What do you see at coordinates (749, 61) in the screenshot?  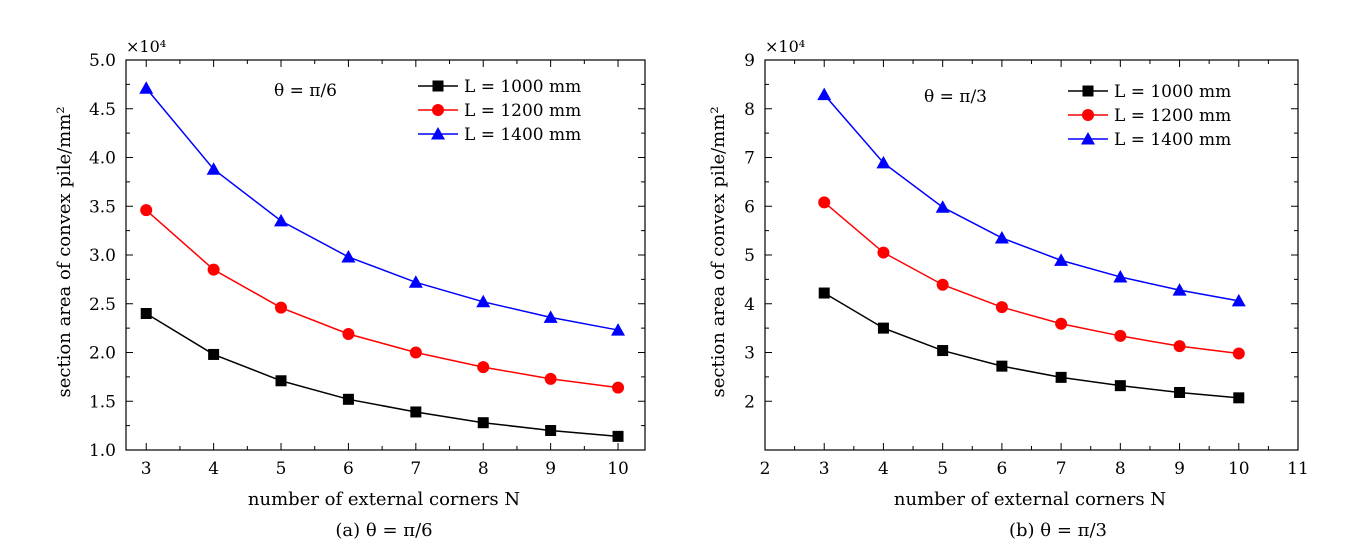 I see `y-tick-label: 9` at bounding box center [749, 61].